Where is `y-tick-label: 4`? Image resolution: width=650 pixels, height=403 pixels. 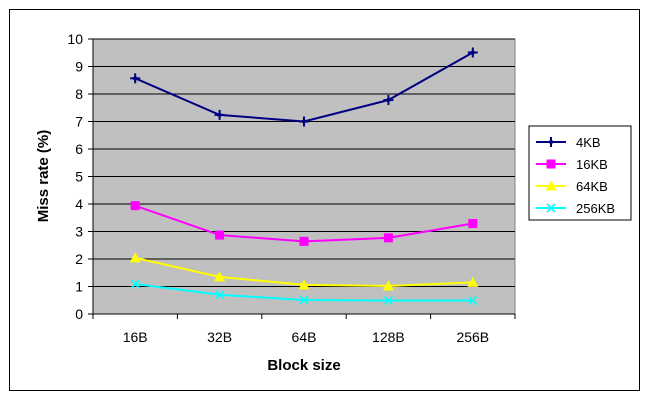
y-tick-label: 4 is located at coordinates (79, 204).